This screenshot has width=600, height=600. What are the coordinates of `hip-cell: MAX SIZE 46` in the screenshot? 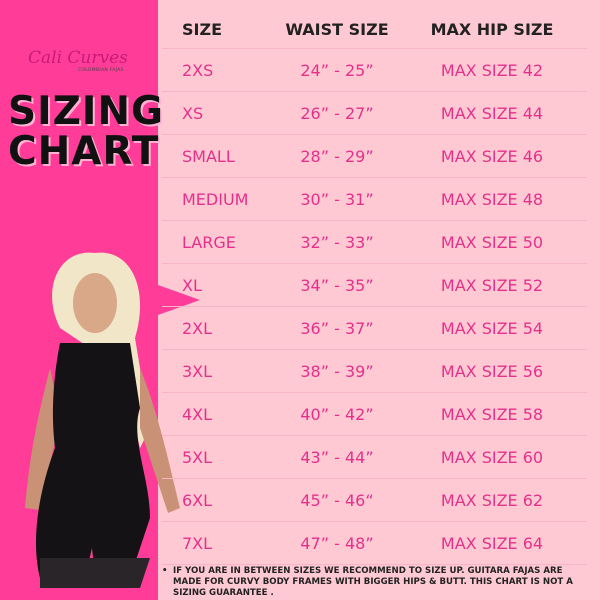 It's located at (492, 156).